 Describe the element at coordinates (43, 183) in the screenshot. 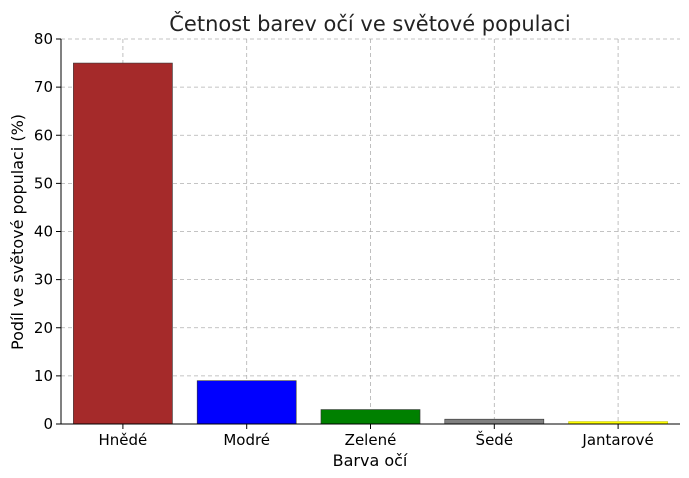

I see `y-tick-label: 50` at that location.